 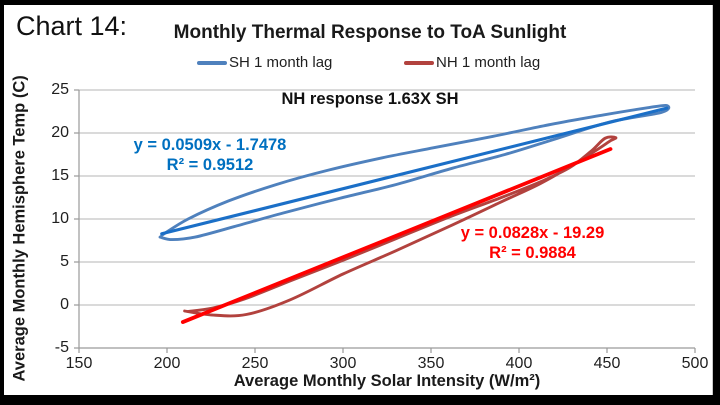 I want to click on y-tick-label: 10, so click(x=60, y=218).